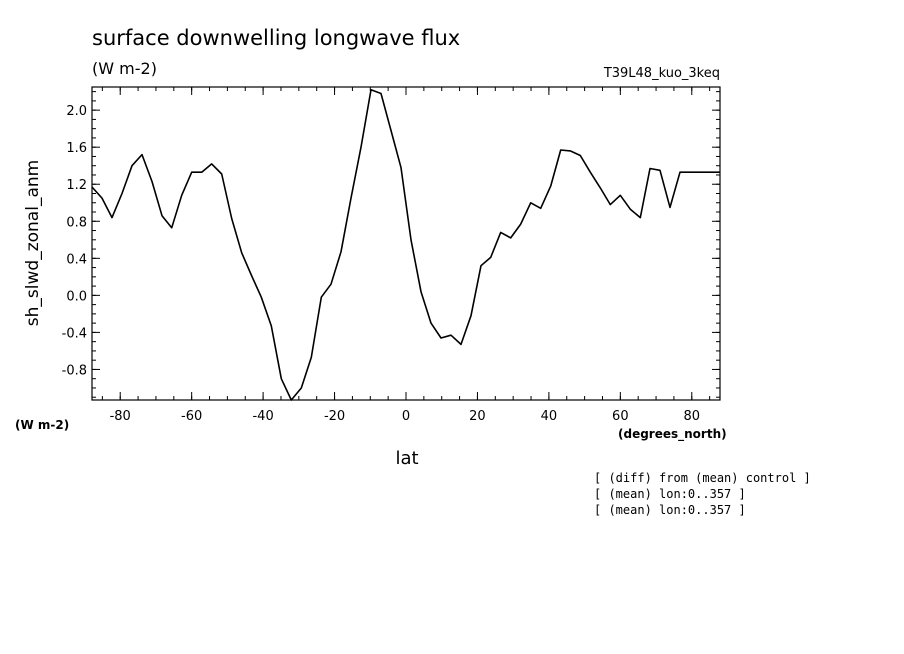 Image resolution: width=904 pixels, height=654 pixels. I want to click on chart-title: surface downwelling longwave flux, so click(276, 38).